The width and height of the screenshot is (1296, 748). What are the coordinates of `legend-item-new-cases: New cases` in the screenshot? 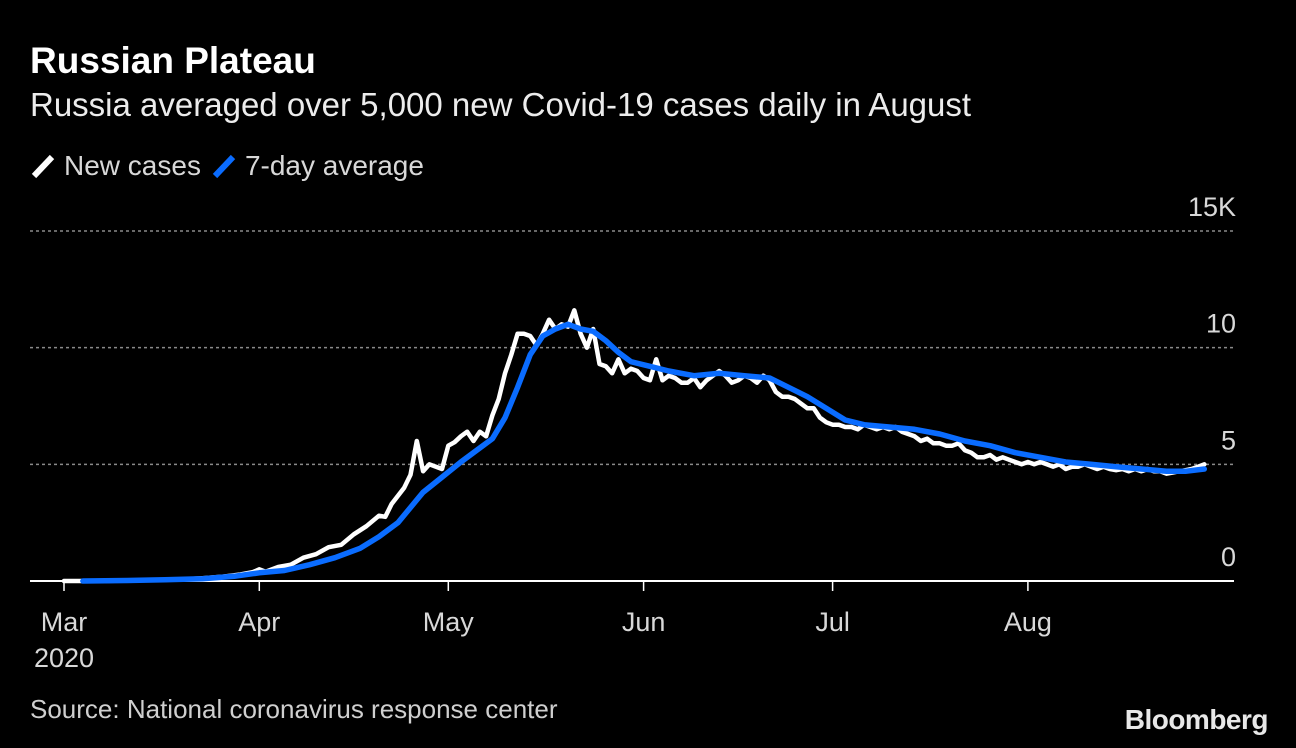 It's located at (115, 166).